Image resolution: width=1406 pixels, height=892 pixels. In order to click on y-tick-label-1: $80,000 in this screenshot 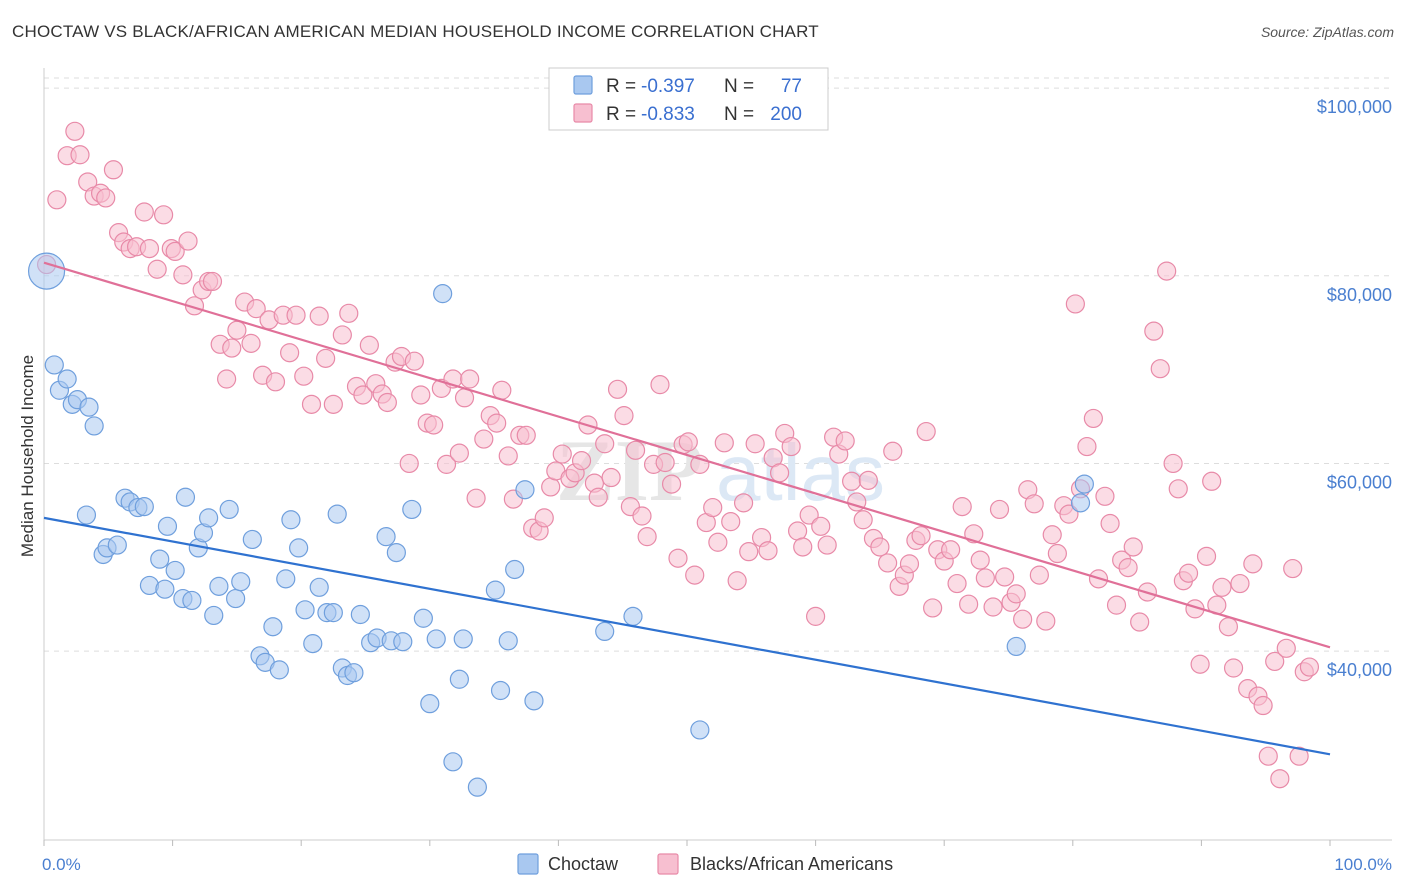, I will do `click(1359, 295)`.